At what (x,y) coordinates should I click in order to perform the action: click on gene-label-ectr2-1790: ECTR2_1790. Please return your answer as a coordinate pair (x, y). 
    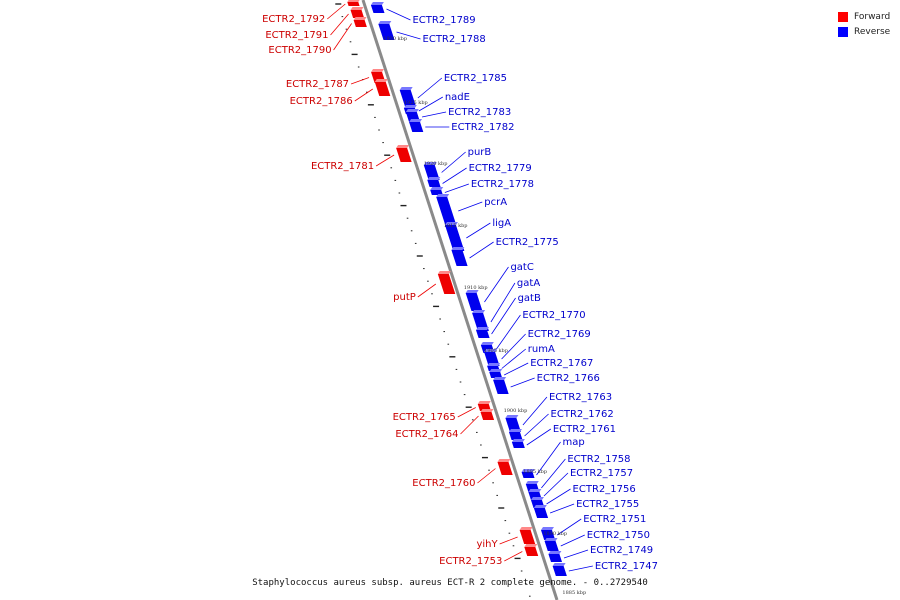
    Looking at the image, I should click on (299, 50).